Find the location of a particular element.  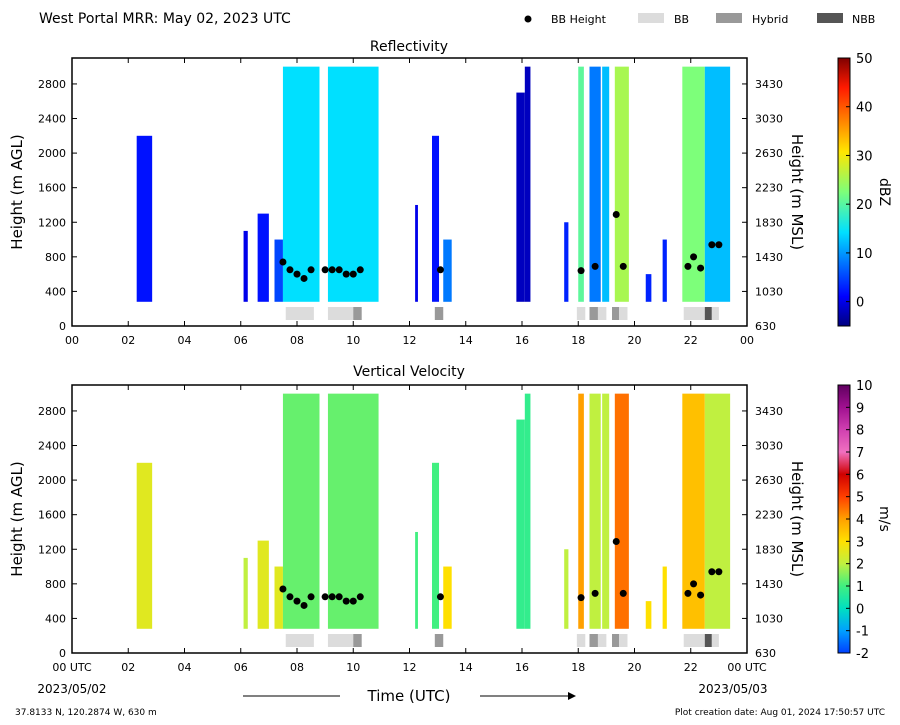

y-tick-label: 2400 is located at coordinates (52, 446).